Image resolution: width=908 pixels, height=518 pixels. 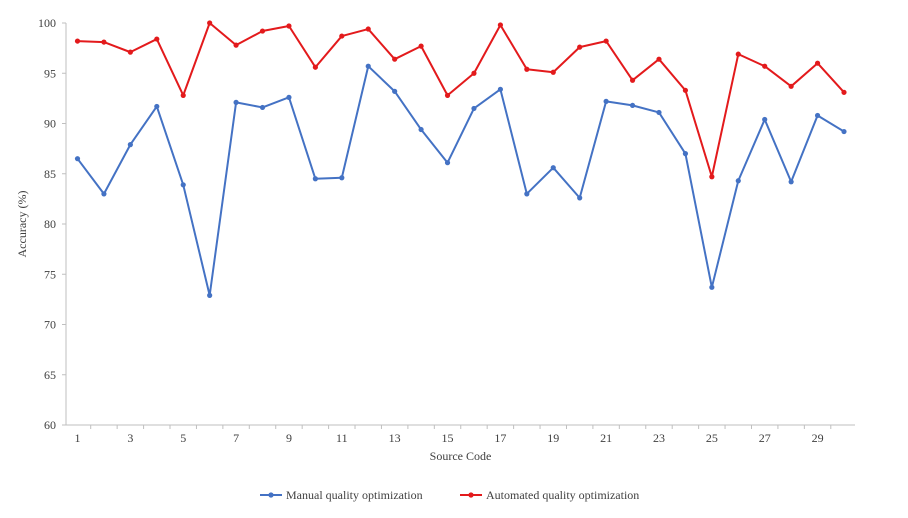 What do you see at coordinates (818, 438) in the screenshot?
I see `x-tick-label: 29` at bounding box center [818, 438].